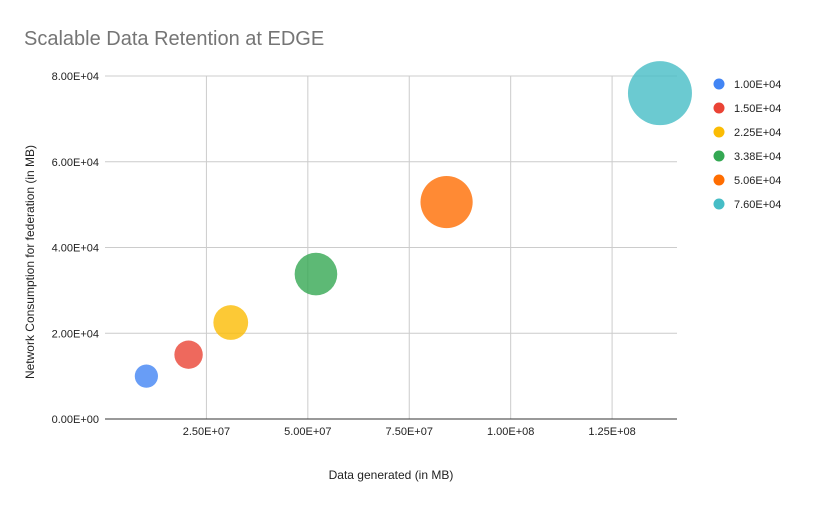 This screenshot has width=826, height=511. Describe the element at coordinates (75, 163) in the screenshot. I see `y-tick-label: 6.00E+04` at that location.